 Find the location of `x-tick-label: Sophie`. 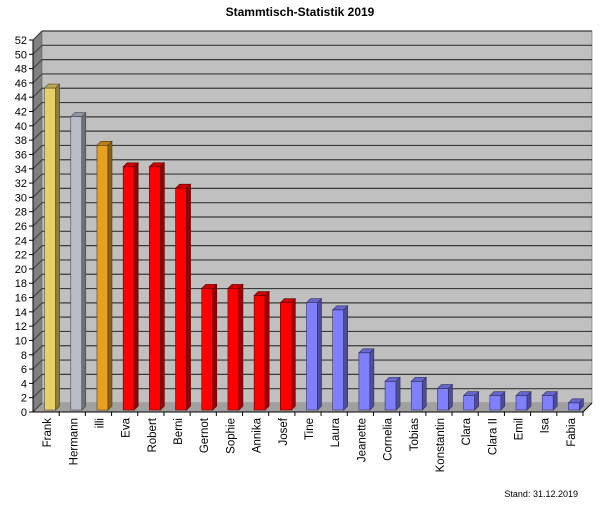

x-tick-label: Sophie is located at coordinates (231, 436).